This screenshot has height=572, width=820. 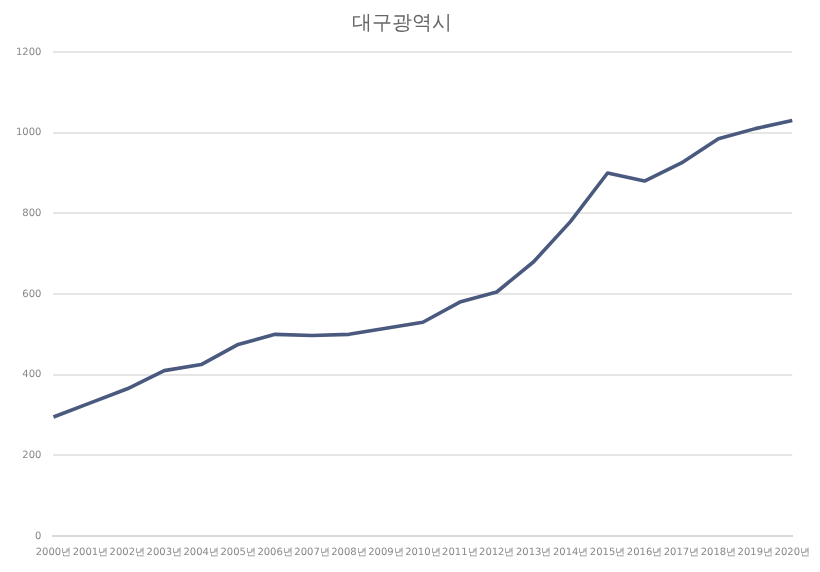 What do you see at coordinates (402, 24) in the screenshot?
I see `chart-title: 대구광역시` at bounding box center [402, 24].